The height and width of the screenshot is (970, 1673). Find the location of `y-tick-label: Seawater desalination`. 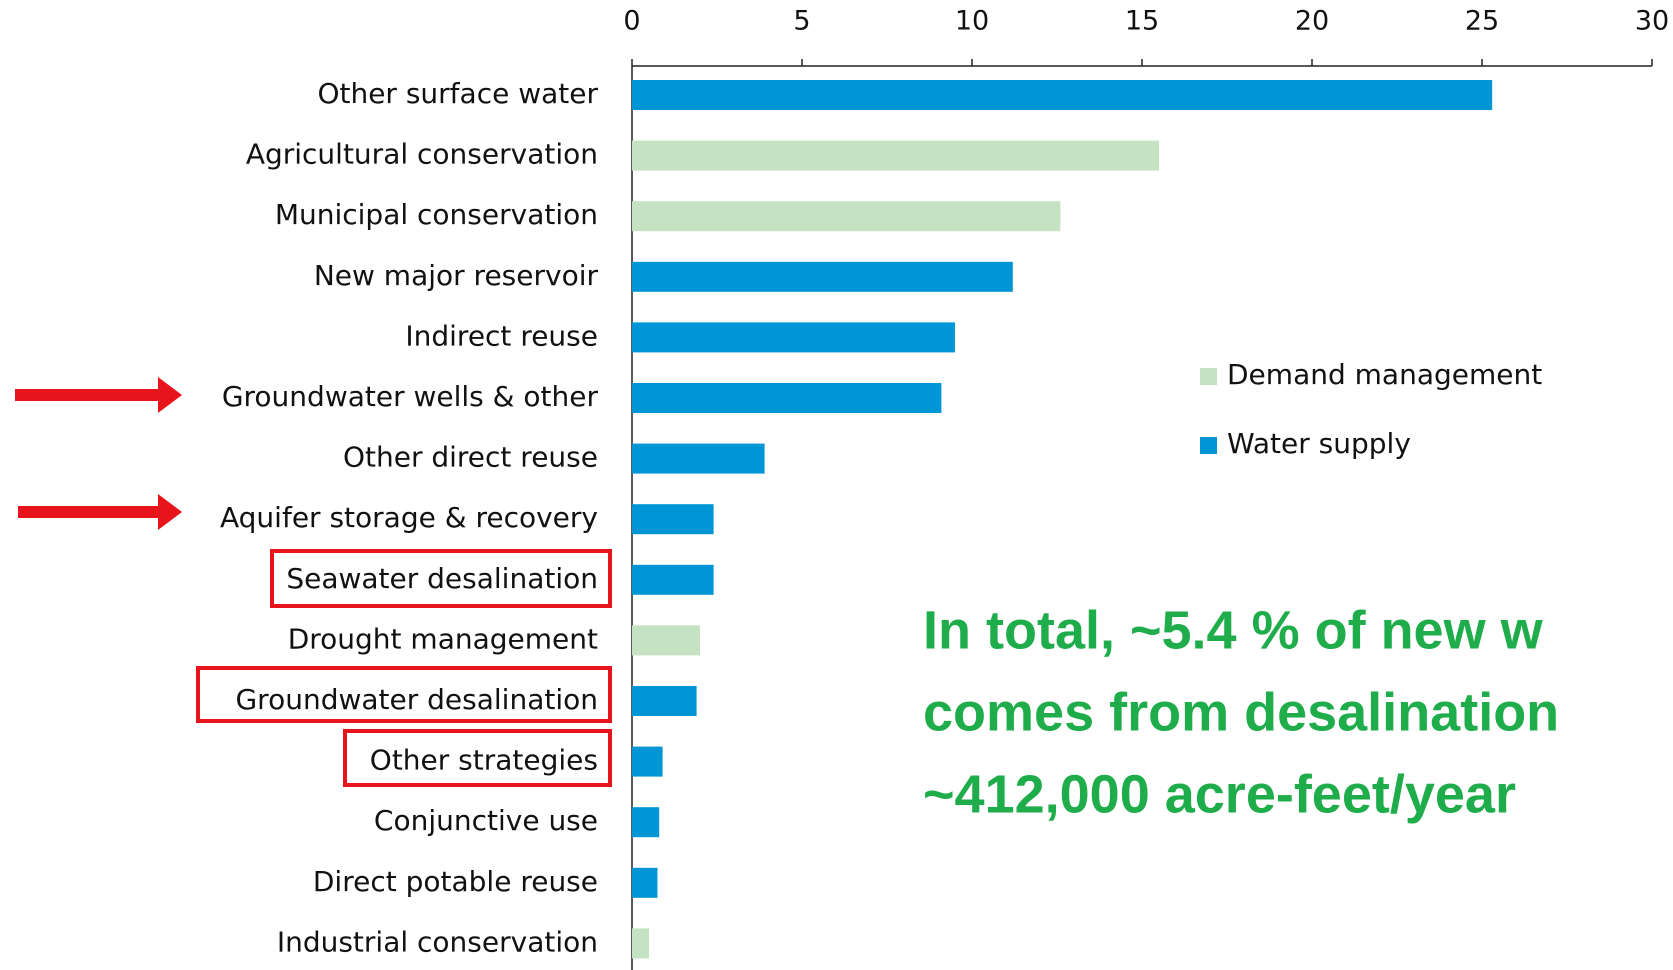

y-tick-label: Seawater desalination is located at coordinates (442, 578).